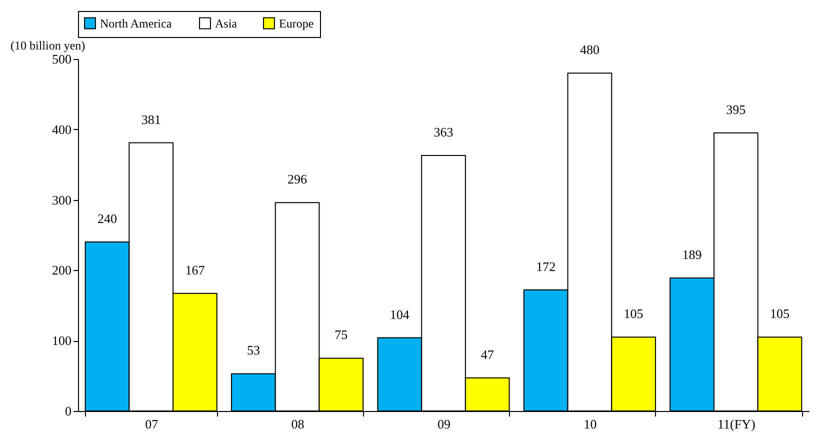  What do you see at coordinates (444, 132) in the screenshot?
I see `data-label: 363` at bounding box center [444, 132].